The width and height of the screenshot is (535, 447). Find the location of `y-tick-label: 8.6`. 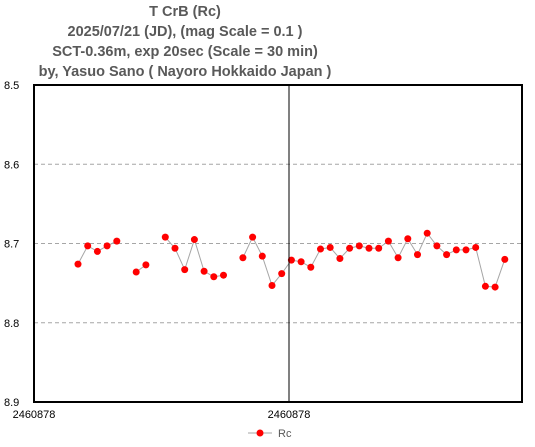

y-tick-label: 8.6 is located at coordinates (11, 165).